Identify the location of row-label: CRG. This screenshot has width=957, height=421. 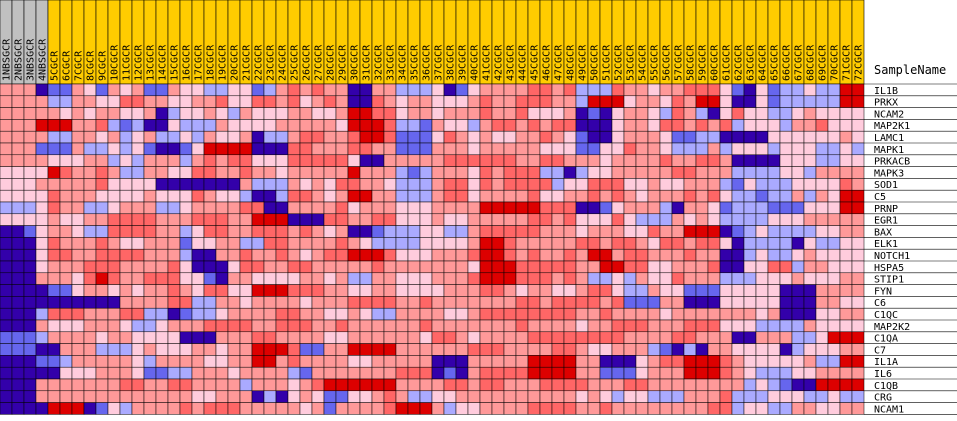
(883, 398).